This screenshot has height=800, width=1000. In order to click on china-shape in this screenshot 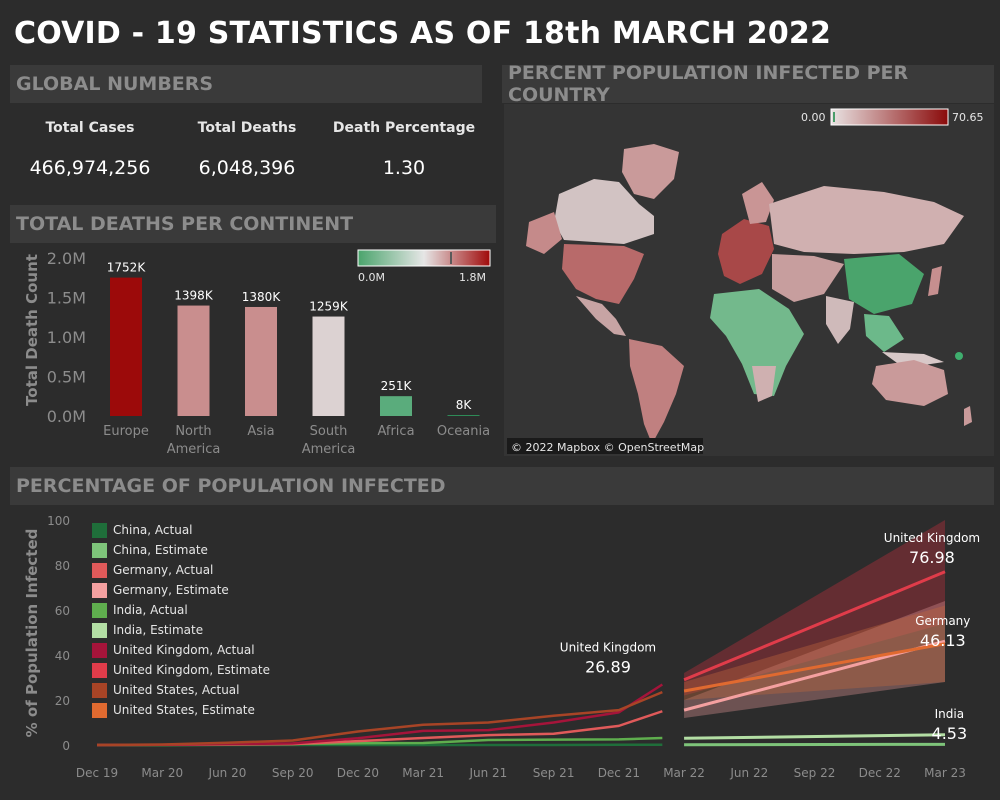, I will do `click(884, 284)`.